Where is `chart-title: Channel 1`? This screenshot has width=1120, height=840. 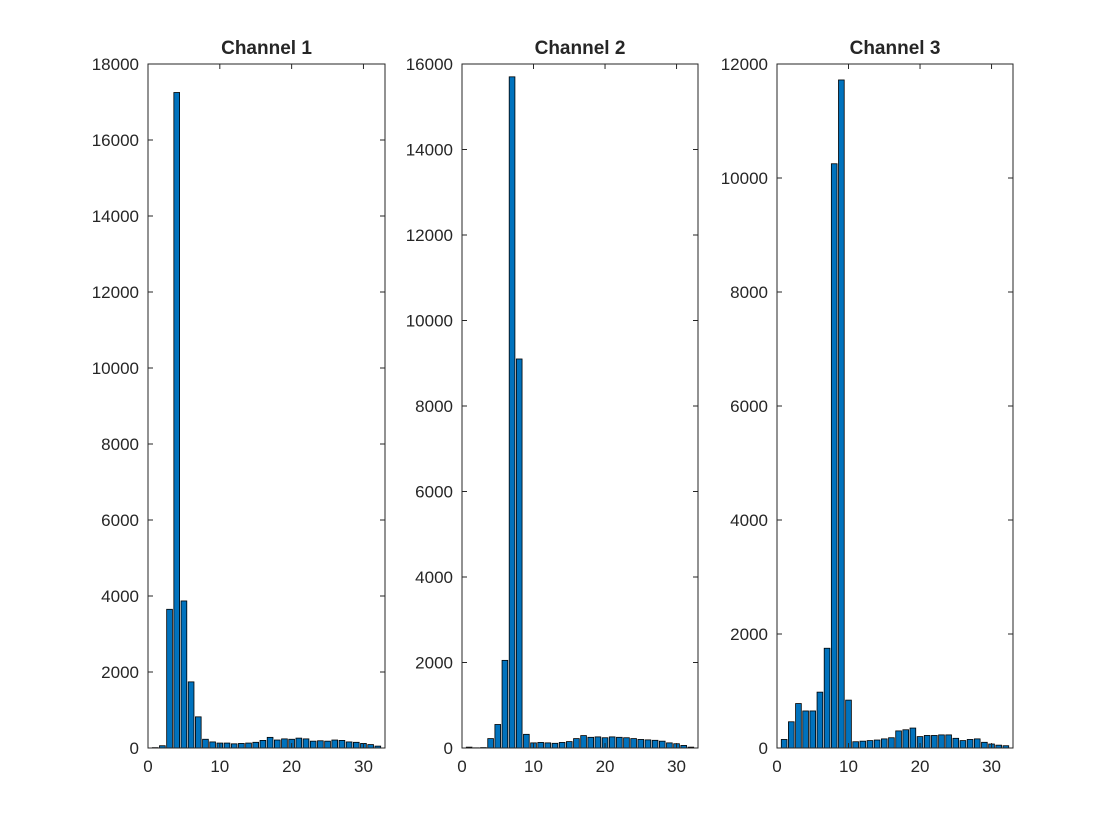
chart-title: Channel 1 is located at coordinates (266, 48).